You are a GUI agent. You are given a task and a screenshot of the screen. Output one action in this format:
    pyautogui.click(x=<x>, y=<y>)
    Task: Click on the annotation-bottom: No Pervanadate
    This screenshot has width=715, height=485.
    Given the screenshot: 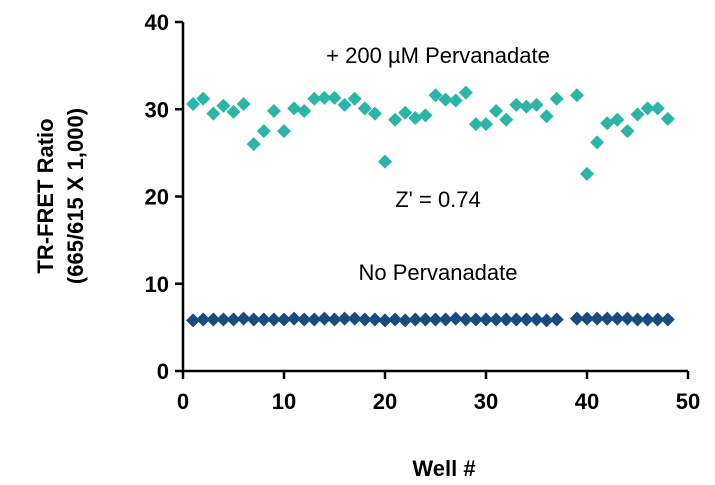 What is the action you would take?
    pyautogui.click(x=438, y=272)
    